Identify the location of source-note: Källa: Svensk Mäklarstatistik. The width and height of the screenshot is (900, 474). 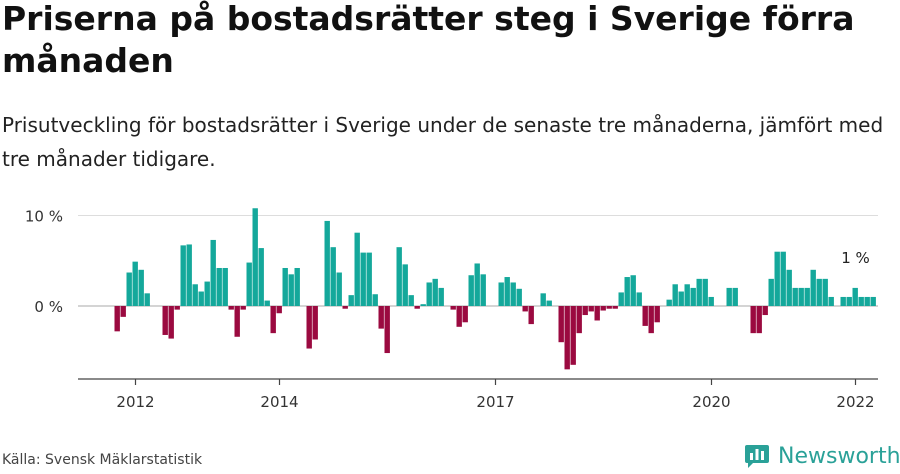
(102, 460).